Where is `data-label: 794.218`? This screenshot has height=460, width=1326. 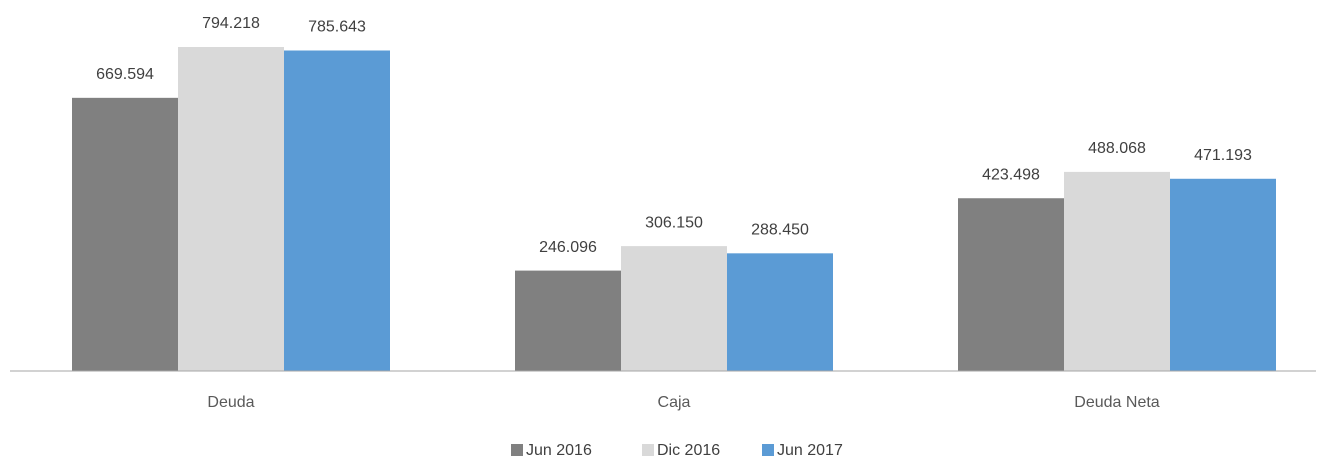 data-label: 794.218 is located at coordinates (231, 23).